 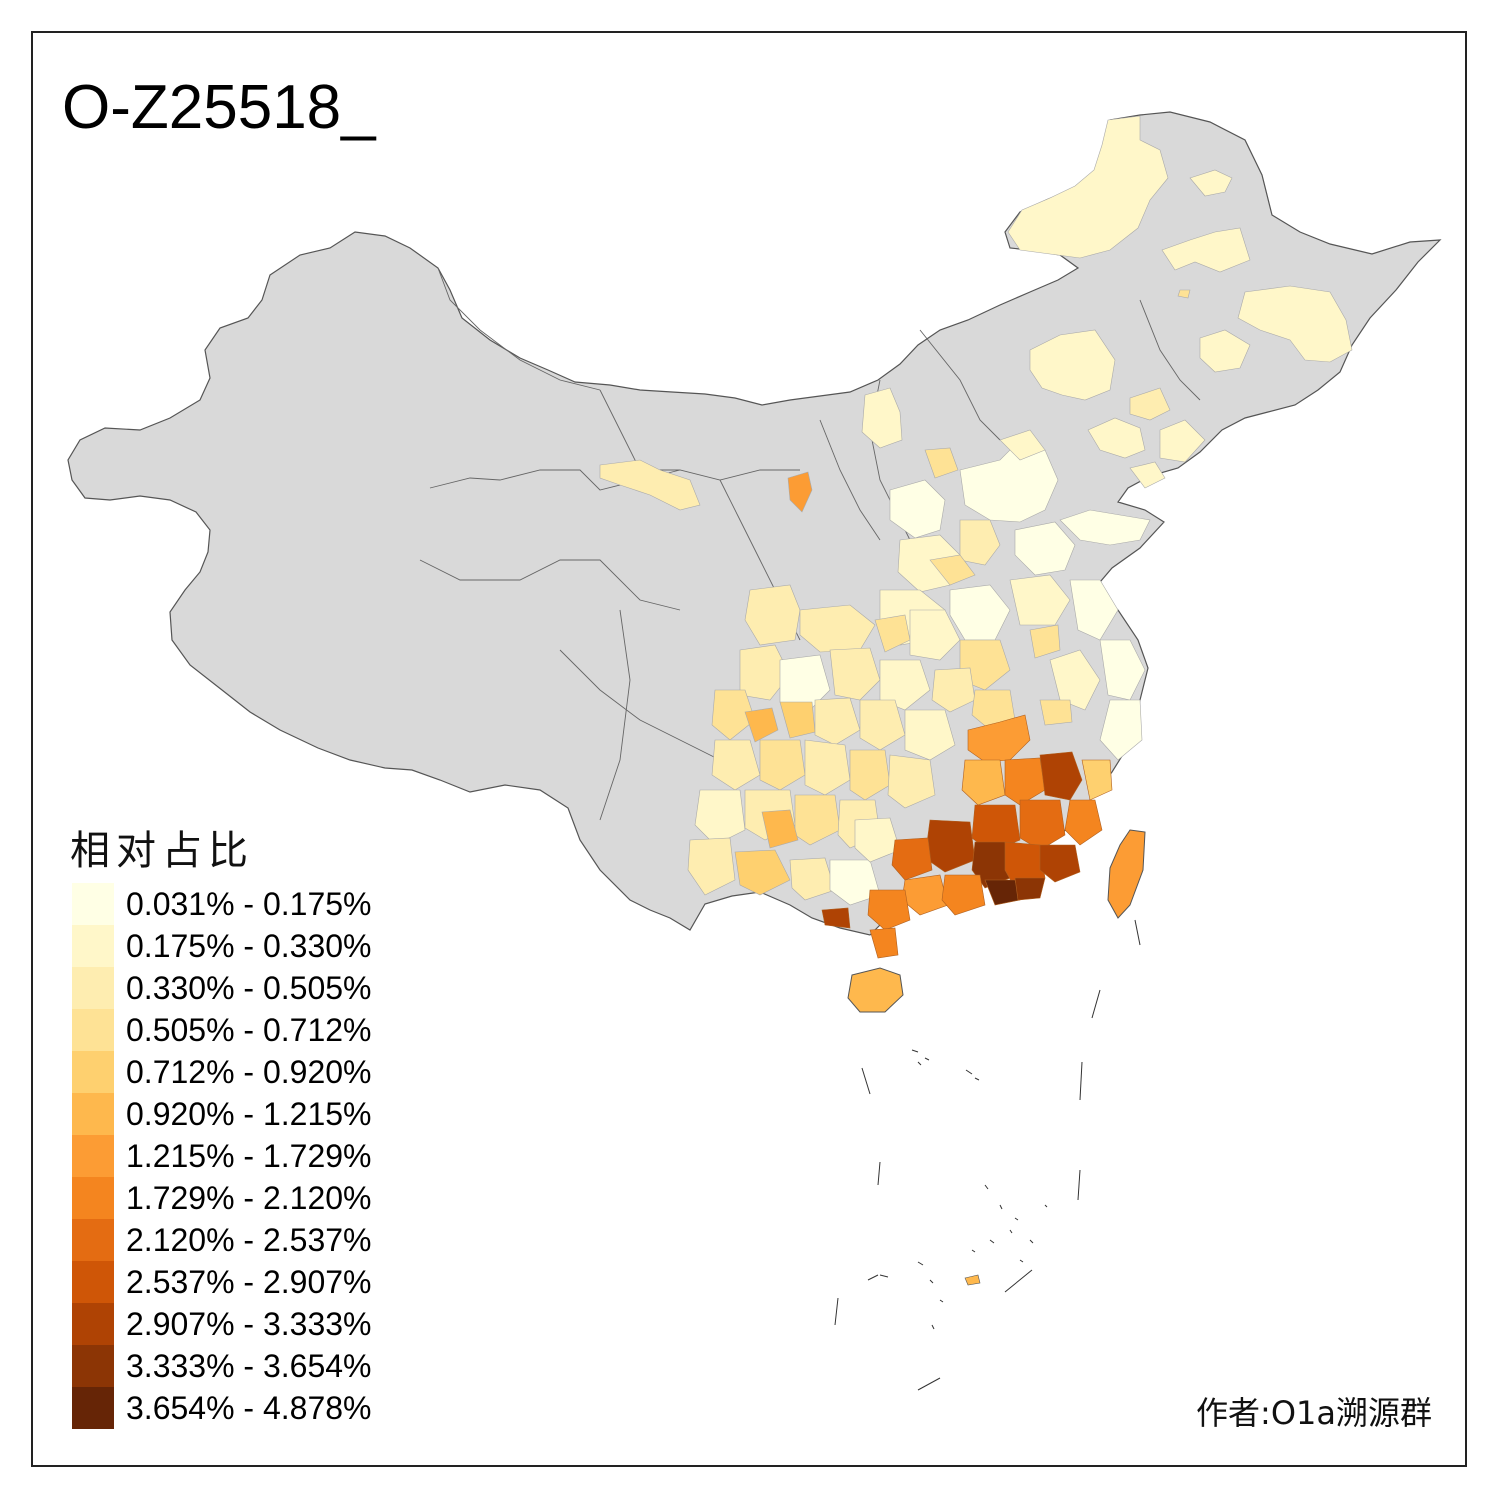 I want to click on region-ordos, so click(x=882, y=418).